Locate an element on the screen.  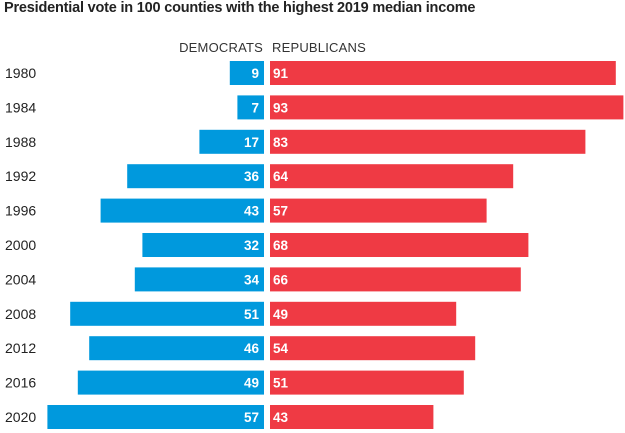
value-label-democrats: 49 is located at coordinates (251, 383).